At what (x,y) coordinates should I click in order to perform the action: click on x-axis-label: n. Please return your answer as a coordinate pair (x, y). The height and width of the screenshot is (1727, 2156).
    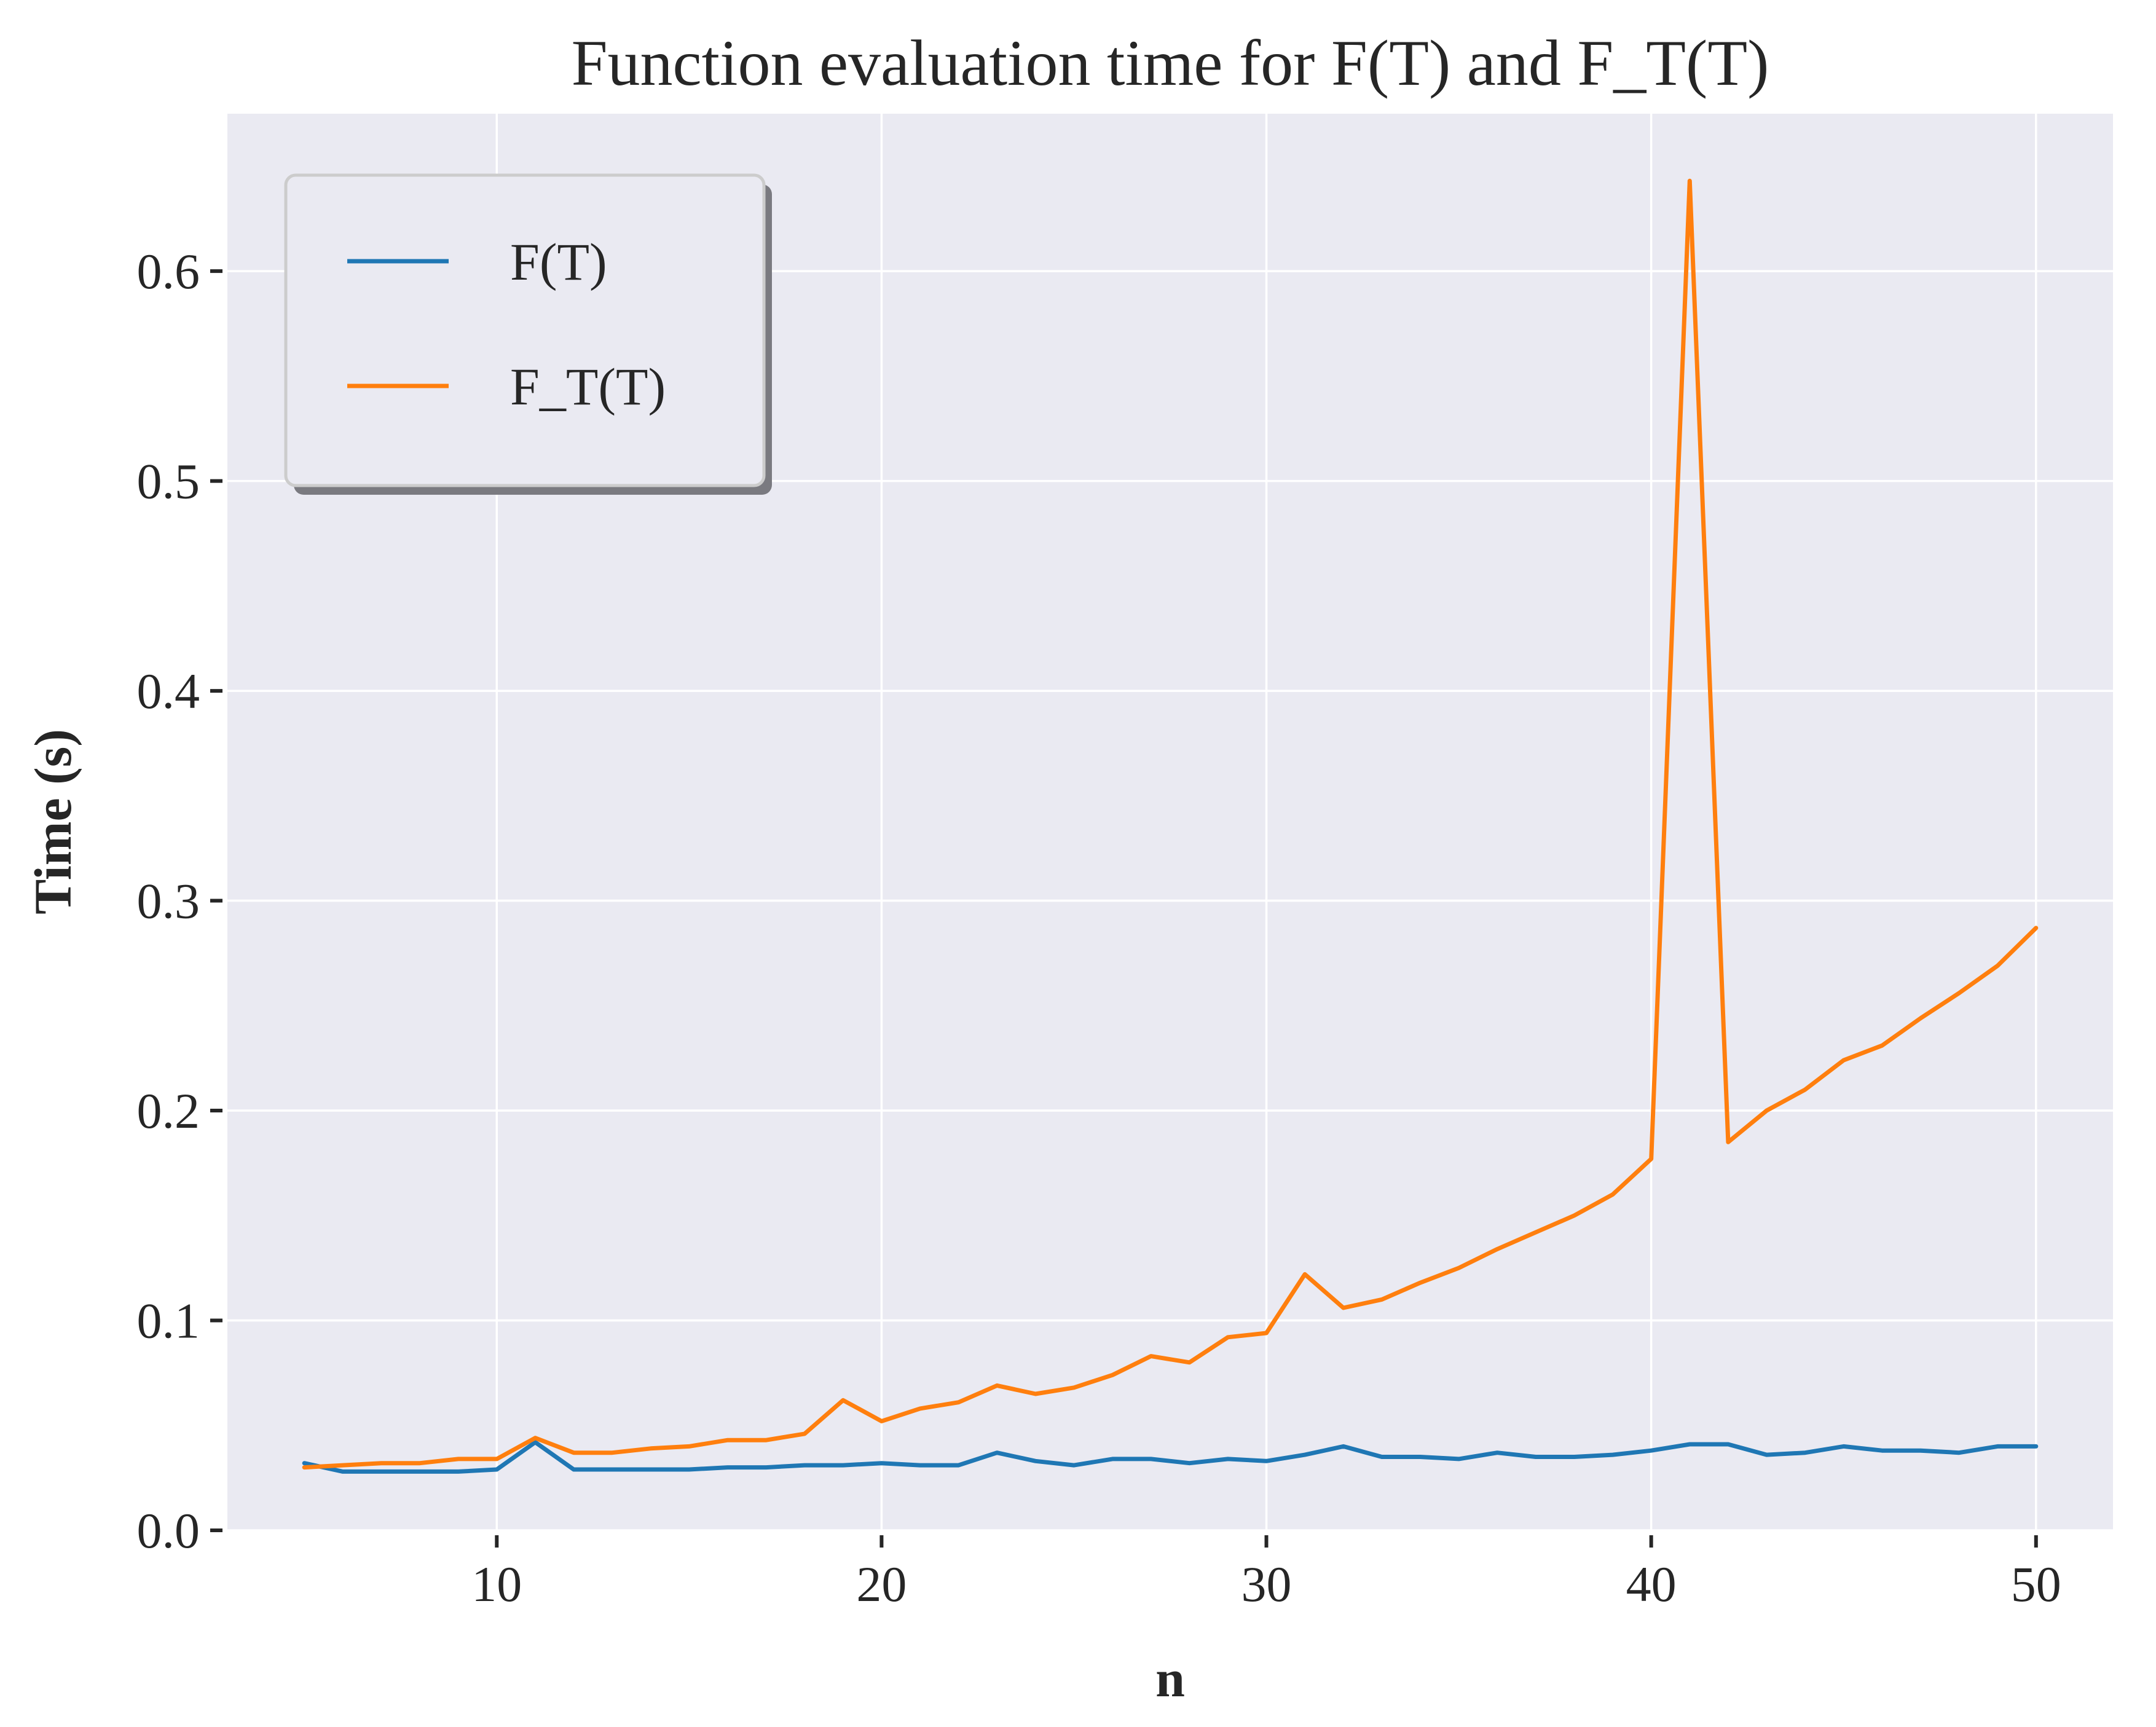
    Looking at the image, I should click on (1170, 1679).